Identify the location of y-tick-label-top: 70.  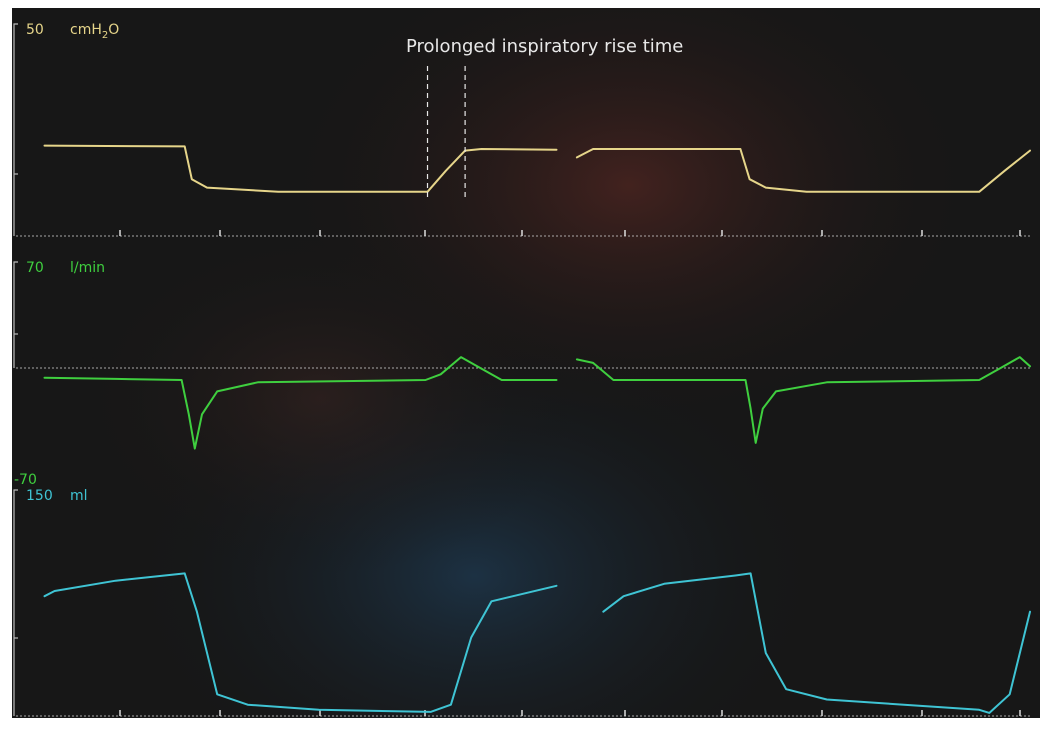
(35, 268).